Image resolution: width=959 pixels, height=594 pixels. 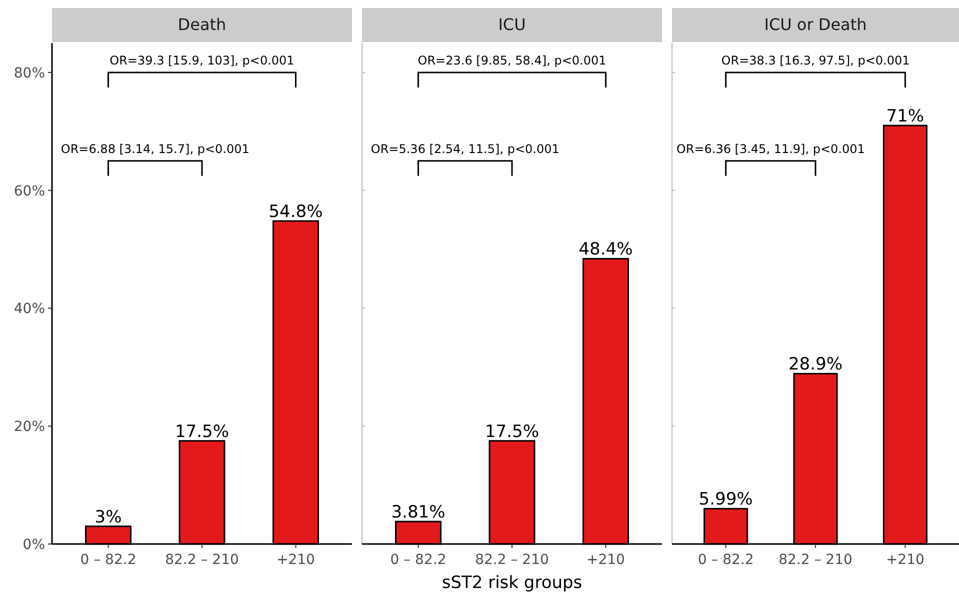 What do you see at coordinates (770, 149) in the screenshot?
I see `annotation: OR=6.36 [3.45, 11.9], p<0.001` at bounding box center [770, 149].